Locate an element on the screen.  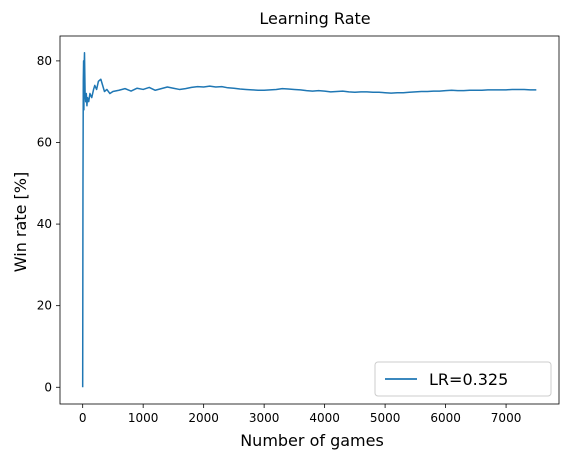
legend-entry-label: LR=0.325 is located at coordinates (468, 379).